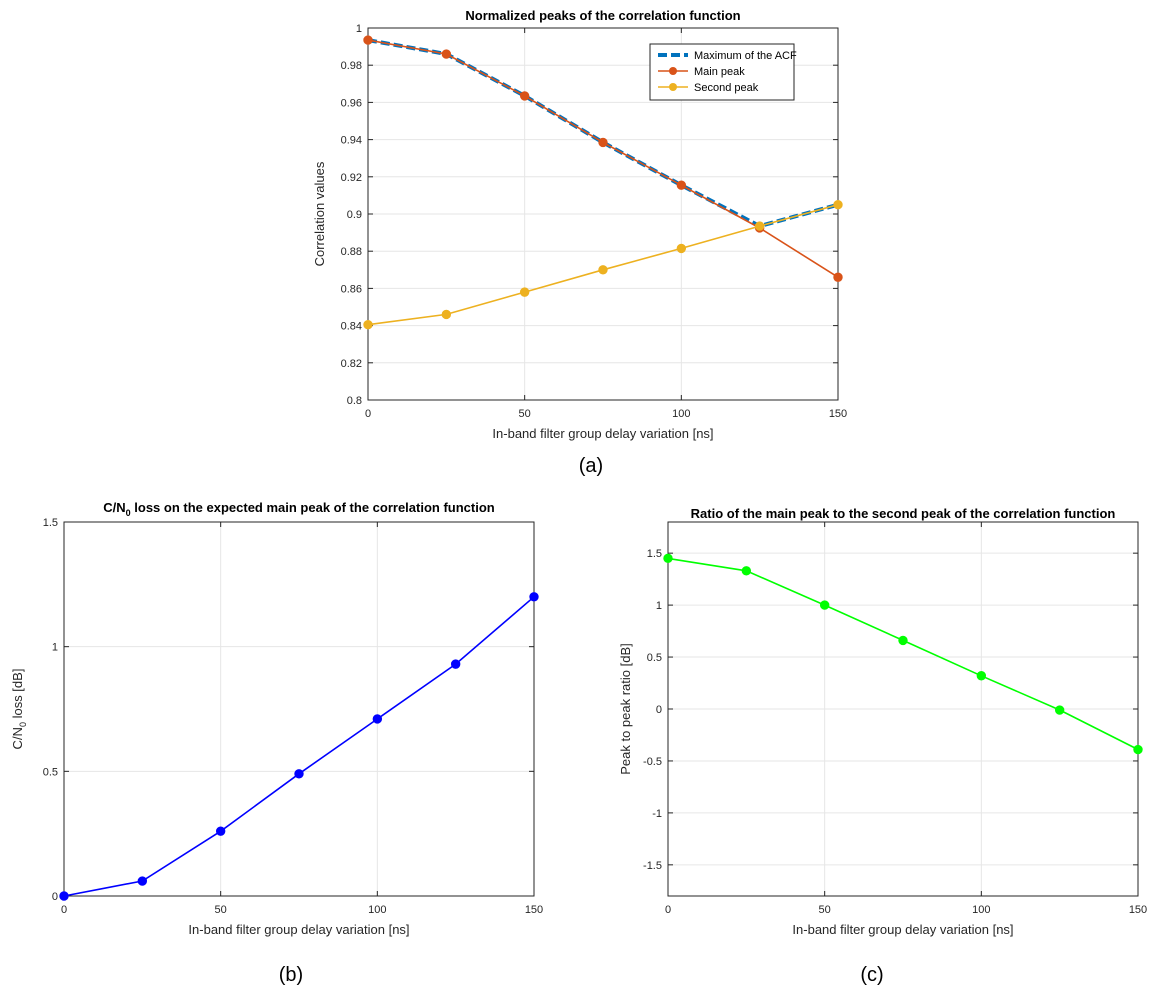 Image resolution: width=1174 pixels, height=994 pixels. What do you see at coordinates (591, 466) in the screenshot?
I see `subfigure-caption: (a)` at bounding box center [591, 466].